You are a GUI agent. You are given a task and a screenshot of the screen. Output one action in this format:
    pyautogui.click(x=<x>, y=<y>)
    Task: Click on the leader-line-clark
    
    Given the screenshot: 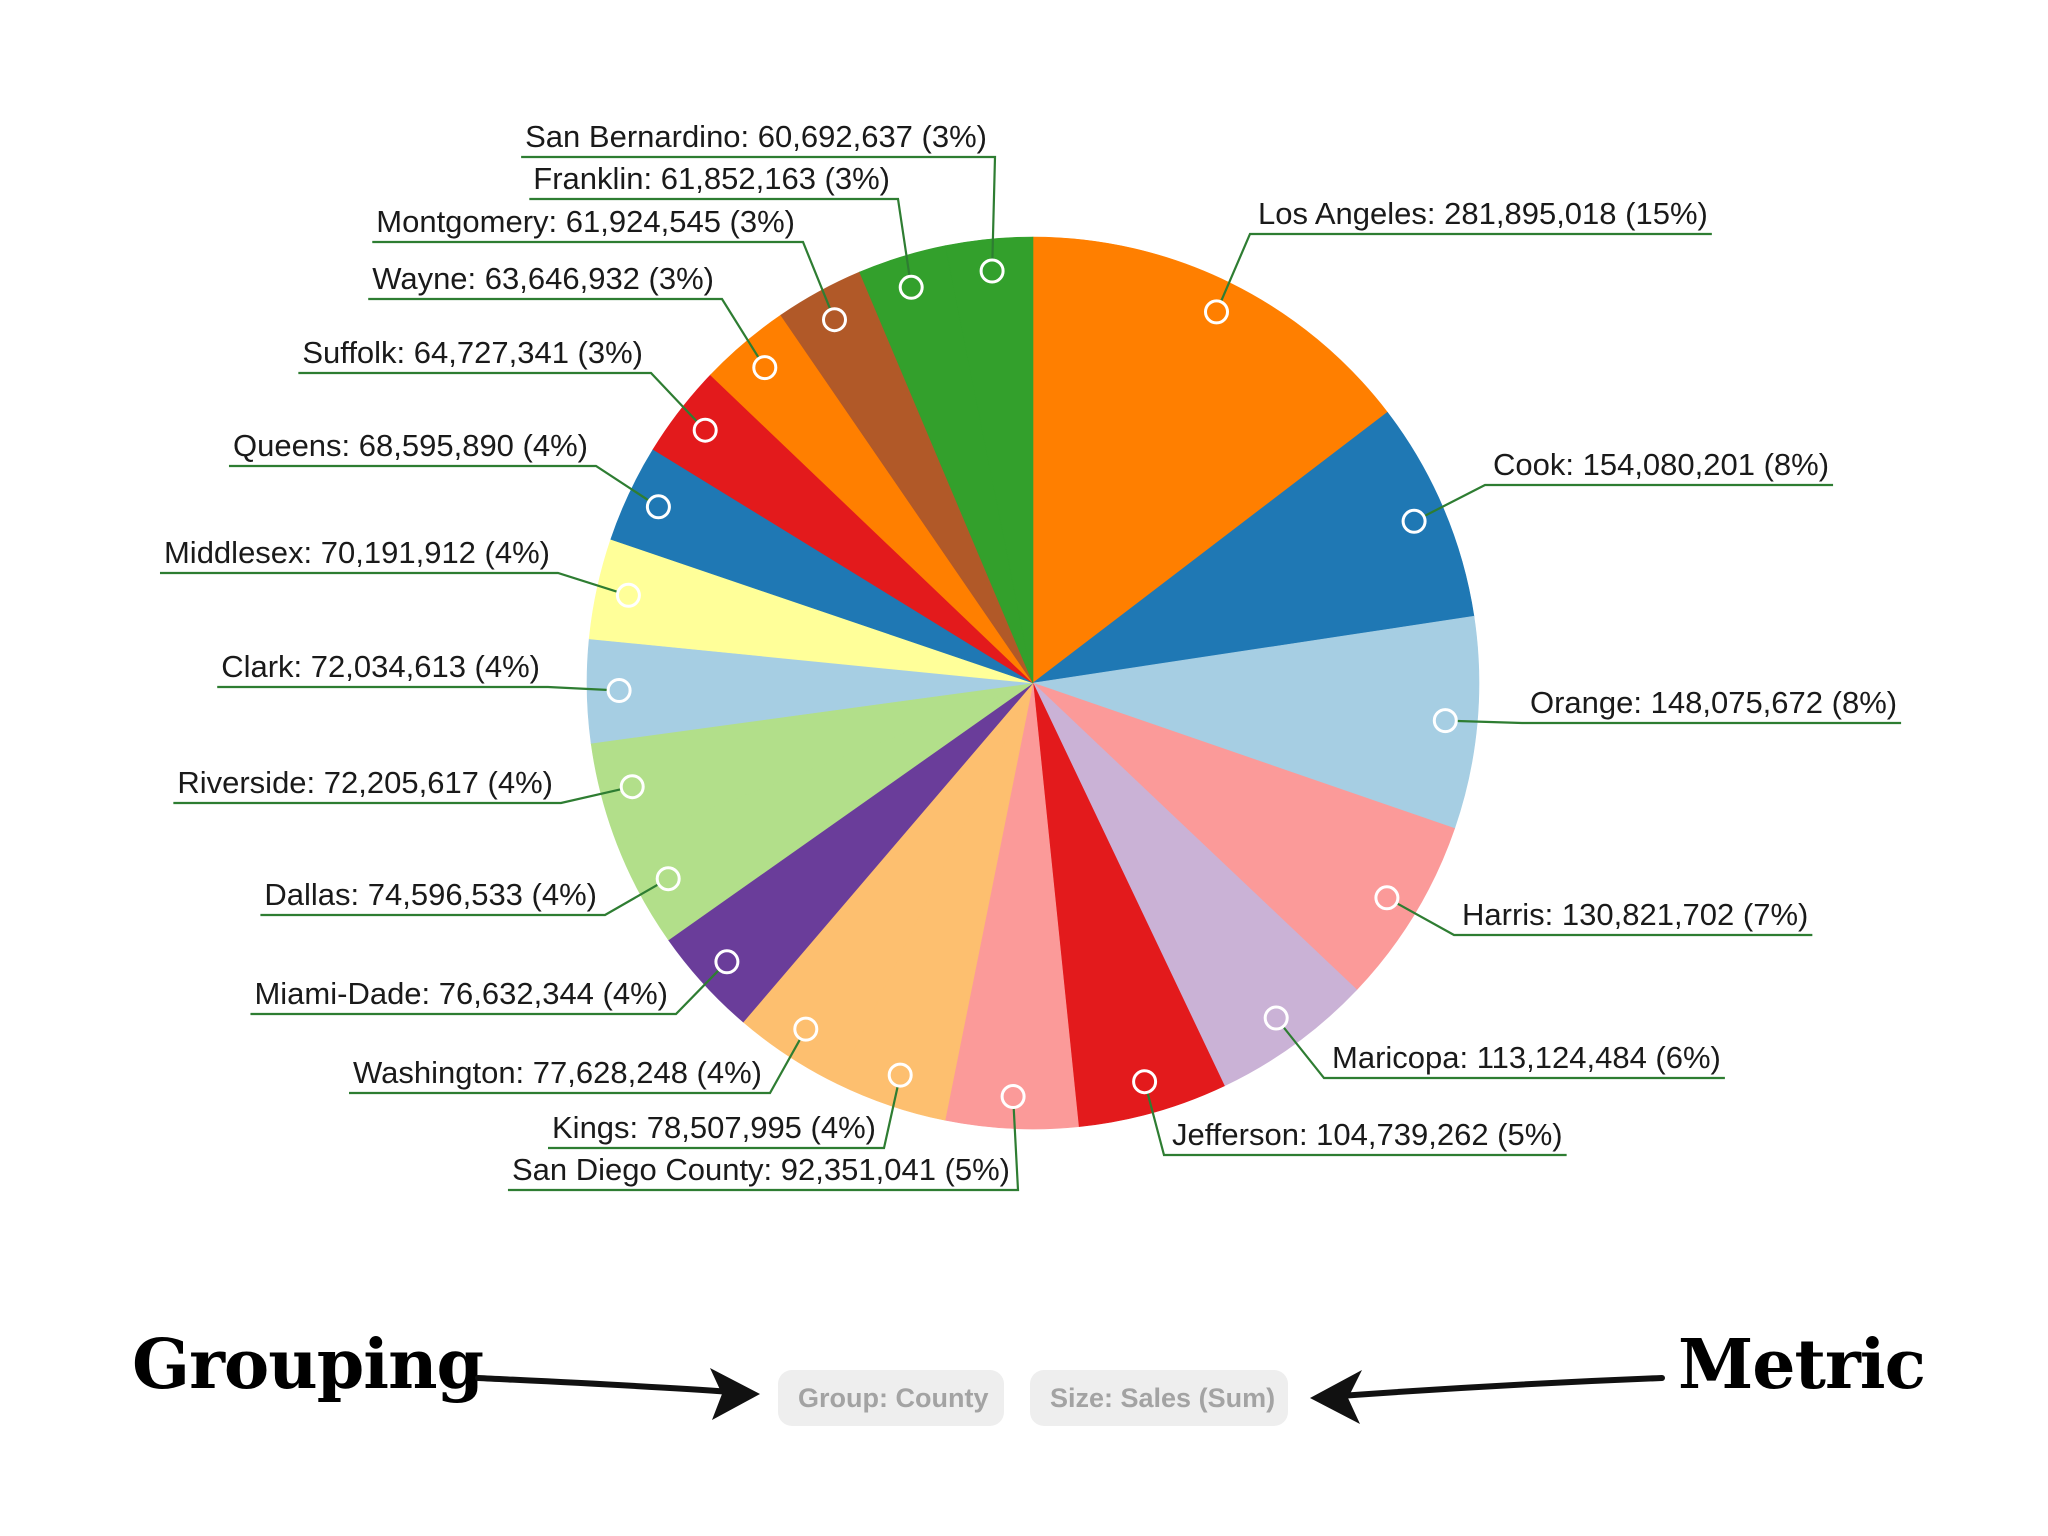 What is the action you would take?
    pyautogui.click(x=418, y=688)
    